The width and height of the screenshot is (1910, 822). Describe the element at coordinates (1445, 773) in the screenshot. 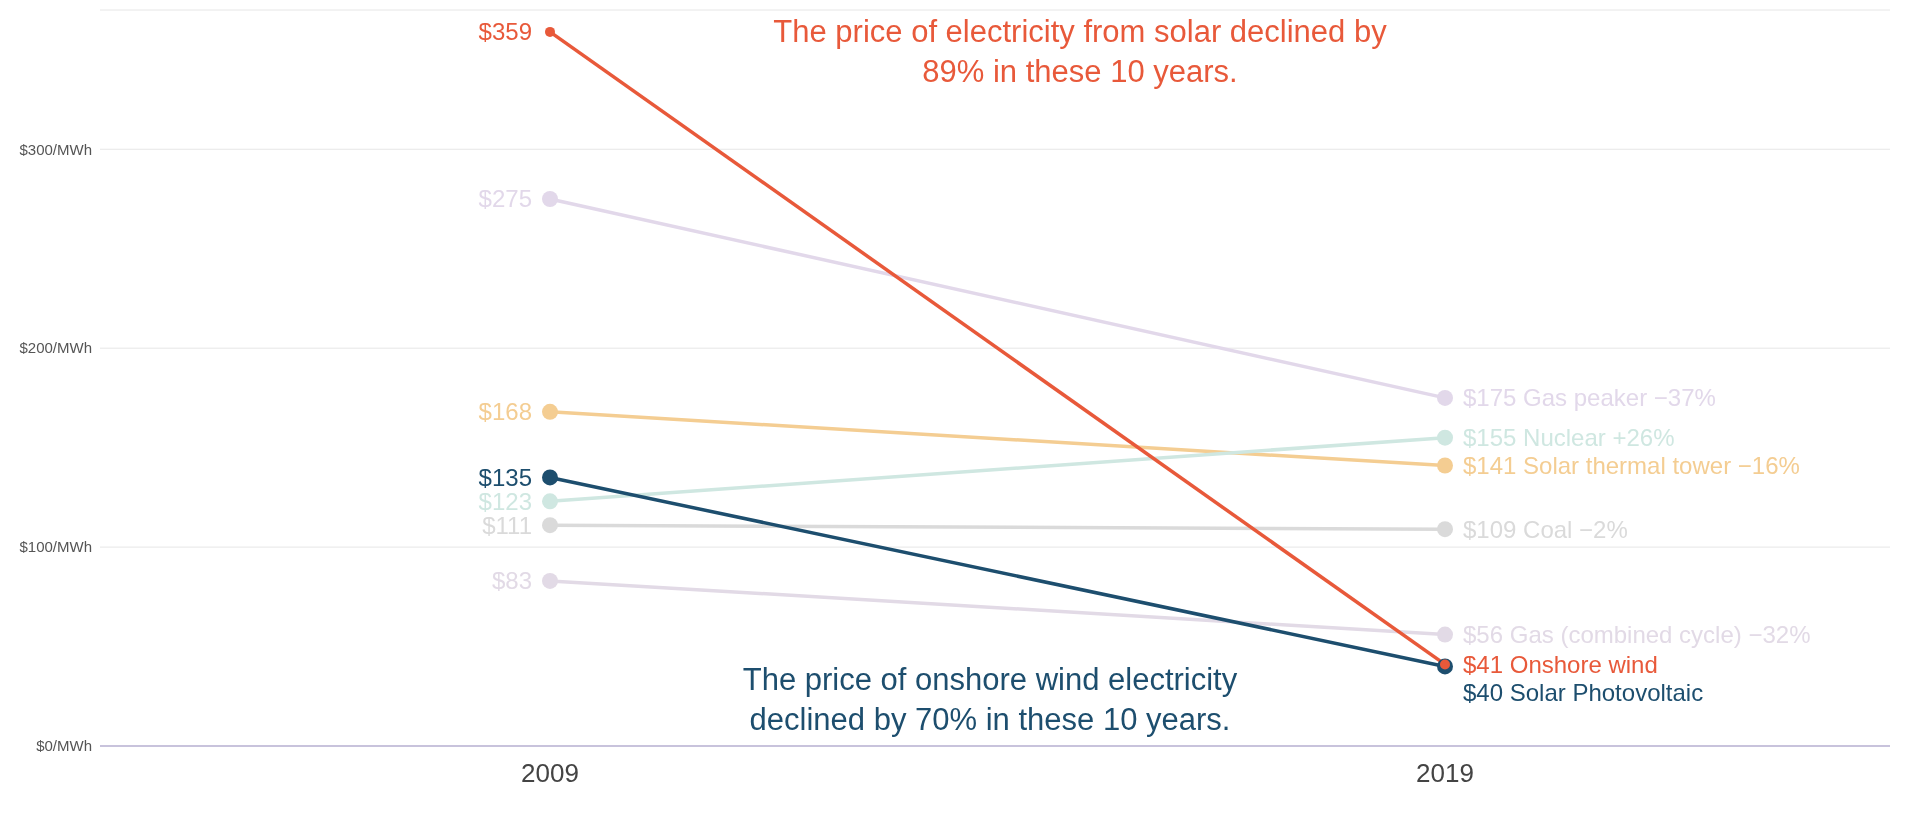

I see `x-tick-label: 2019` at that location.